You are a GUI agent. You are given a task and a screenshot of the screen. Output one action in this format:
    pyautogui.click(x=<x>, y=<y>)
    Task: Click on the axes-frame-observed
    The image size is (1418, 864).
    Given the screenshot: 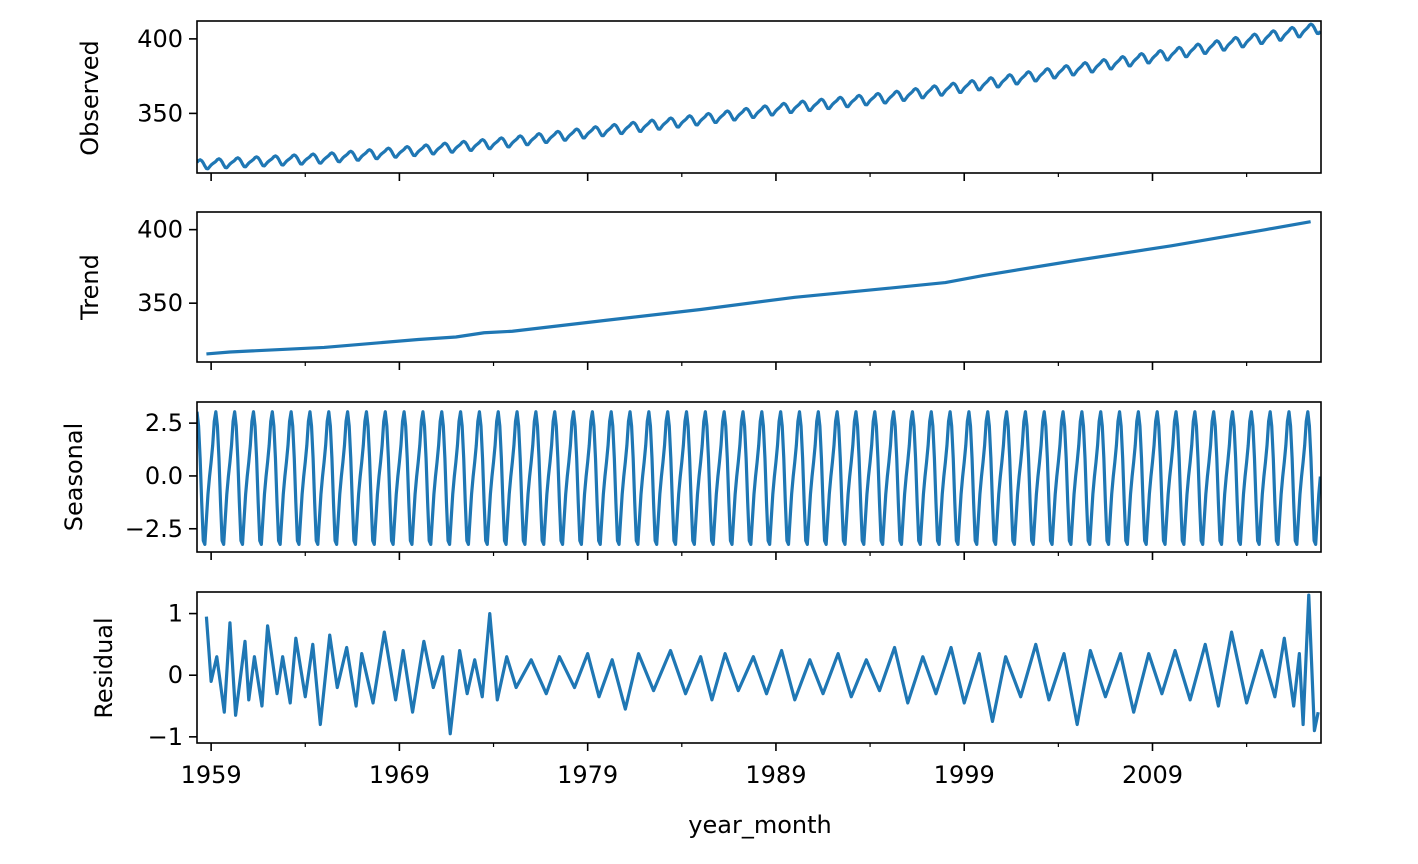 What is the action you would take?
    pyautogui.click(x=759, y=97)
    